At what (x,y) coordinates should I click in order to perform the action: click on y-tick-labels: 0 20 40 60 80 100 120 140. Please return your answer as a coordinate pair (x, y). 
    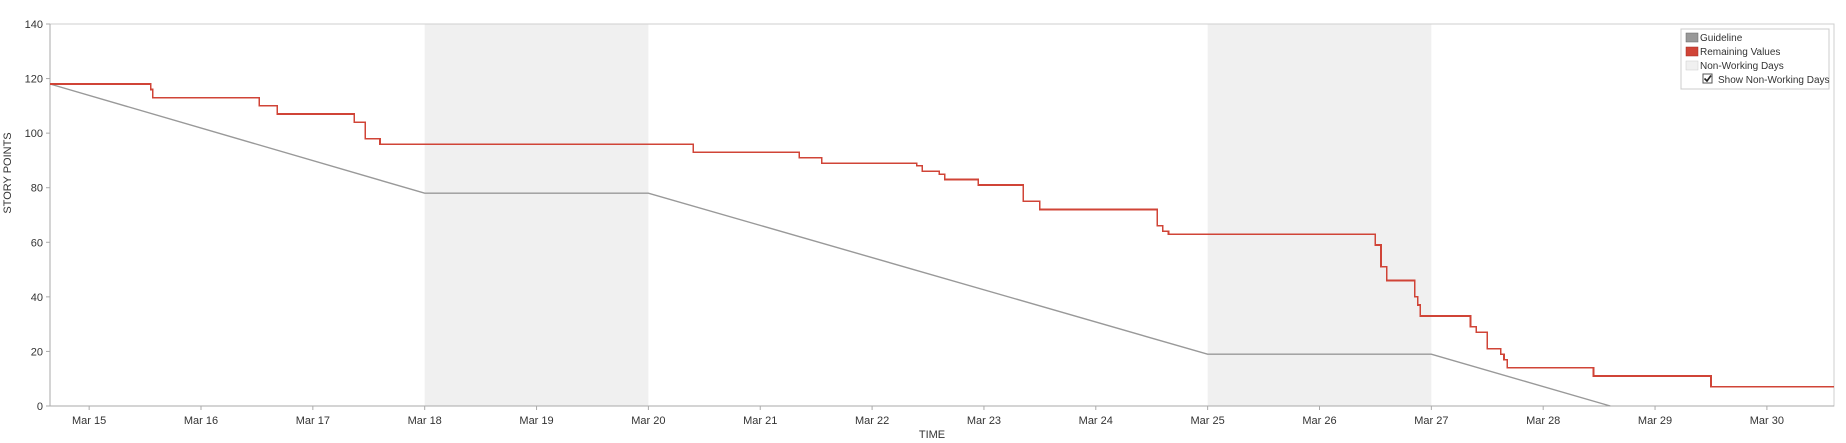
    Looking at the image, I should click on (37, 216).